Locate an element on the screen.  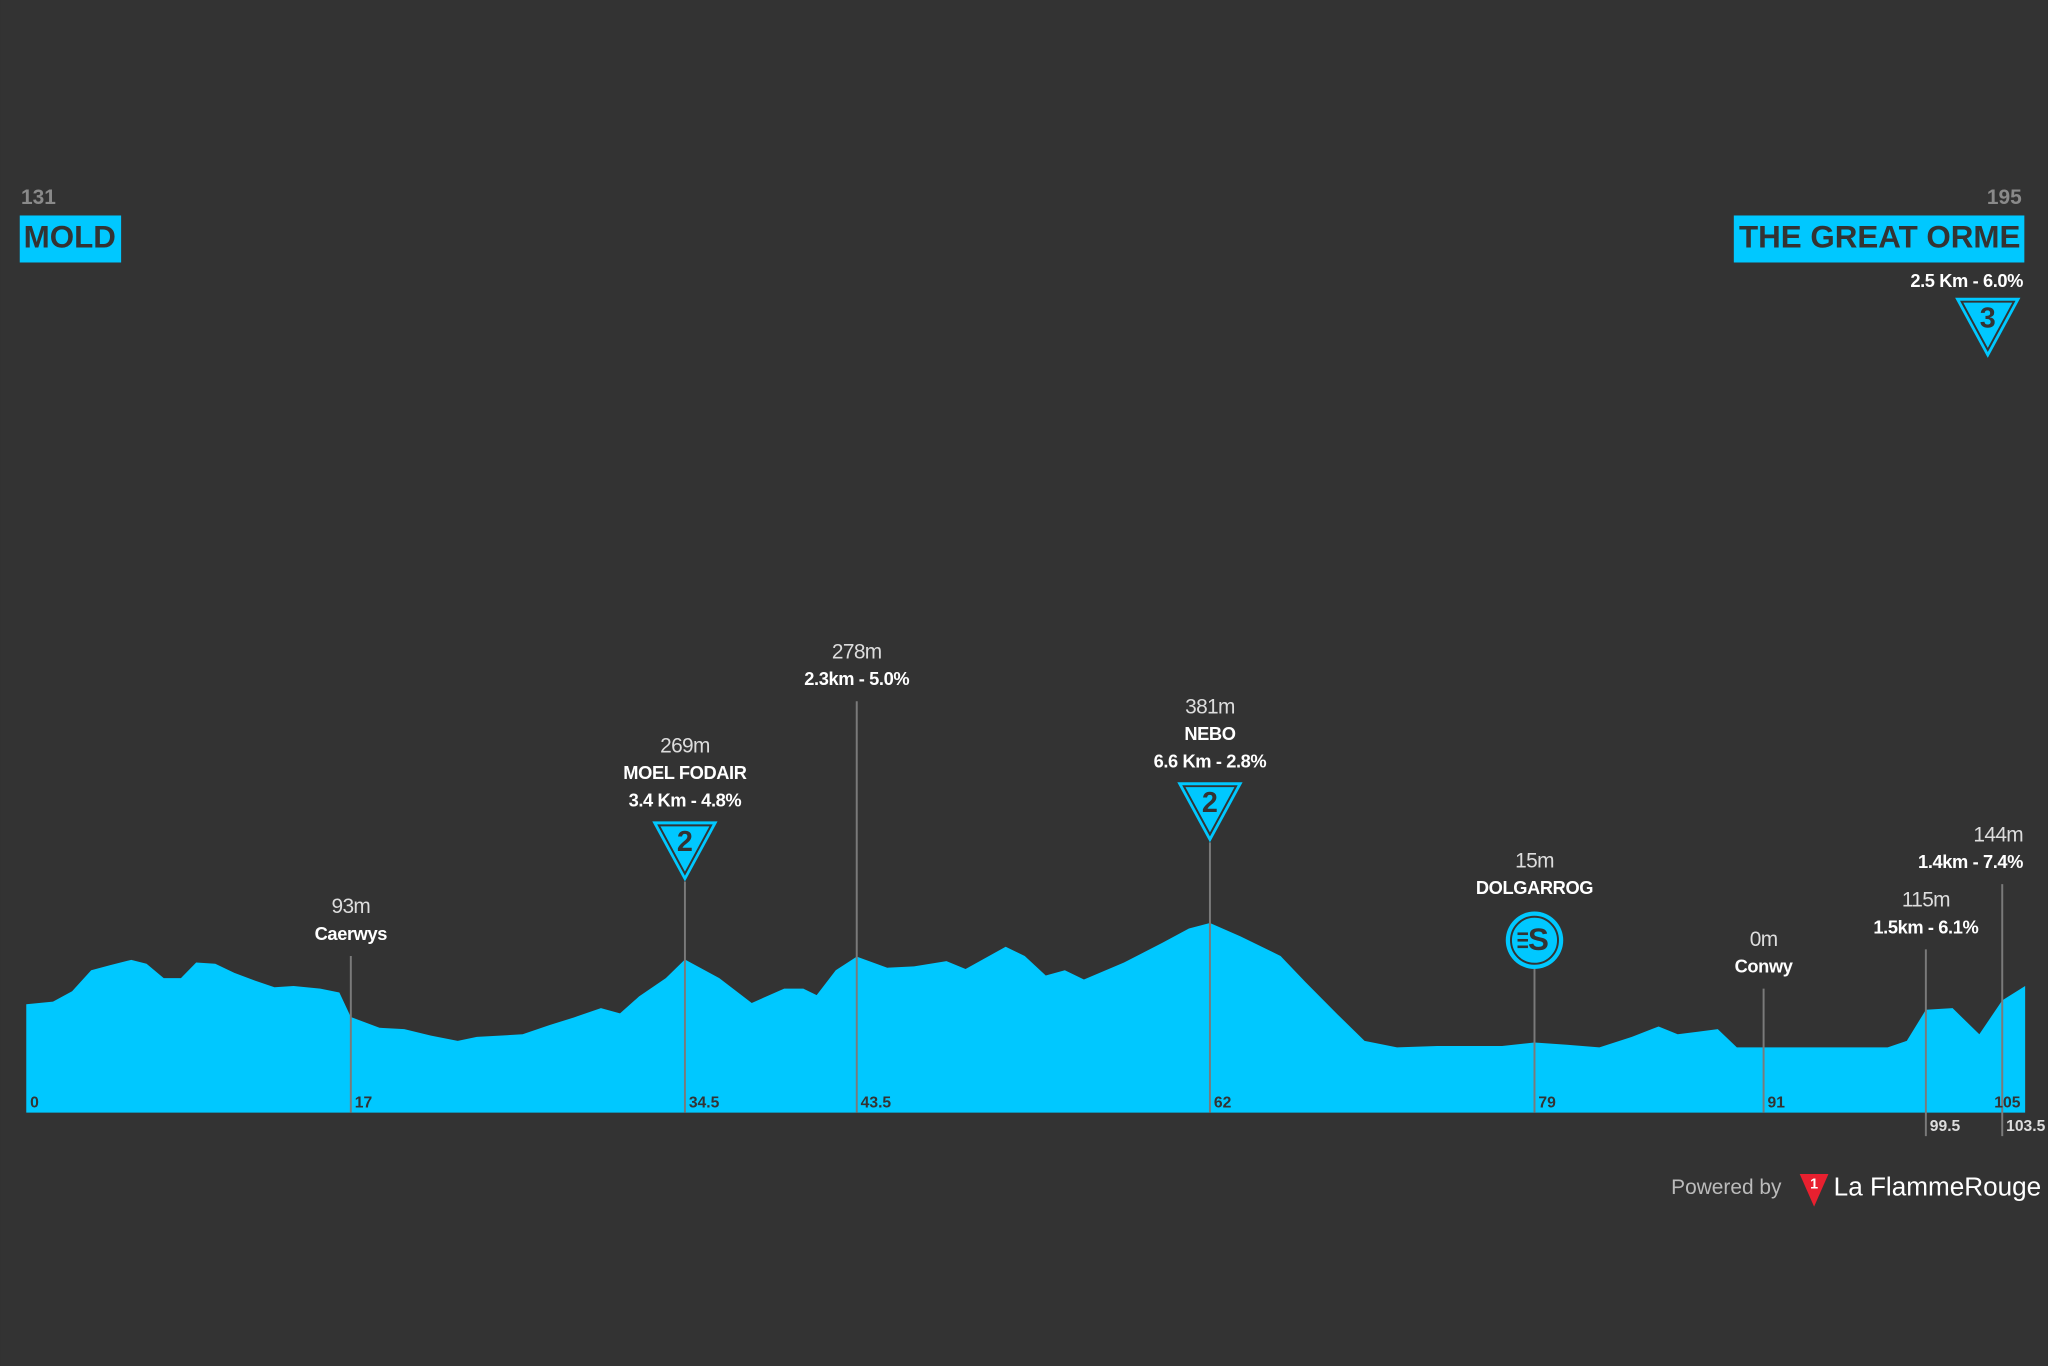
start-name: MOLD is located at coordinates (70, 236).